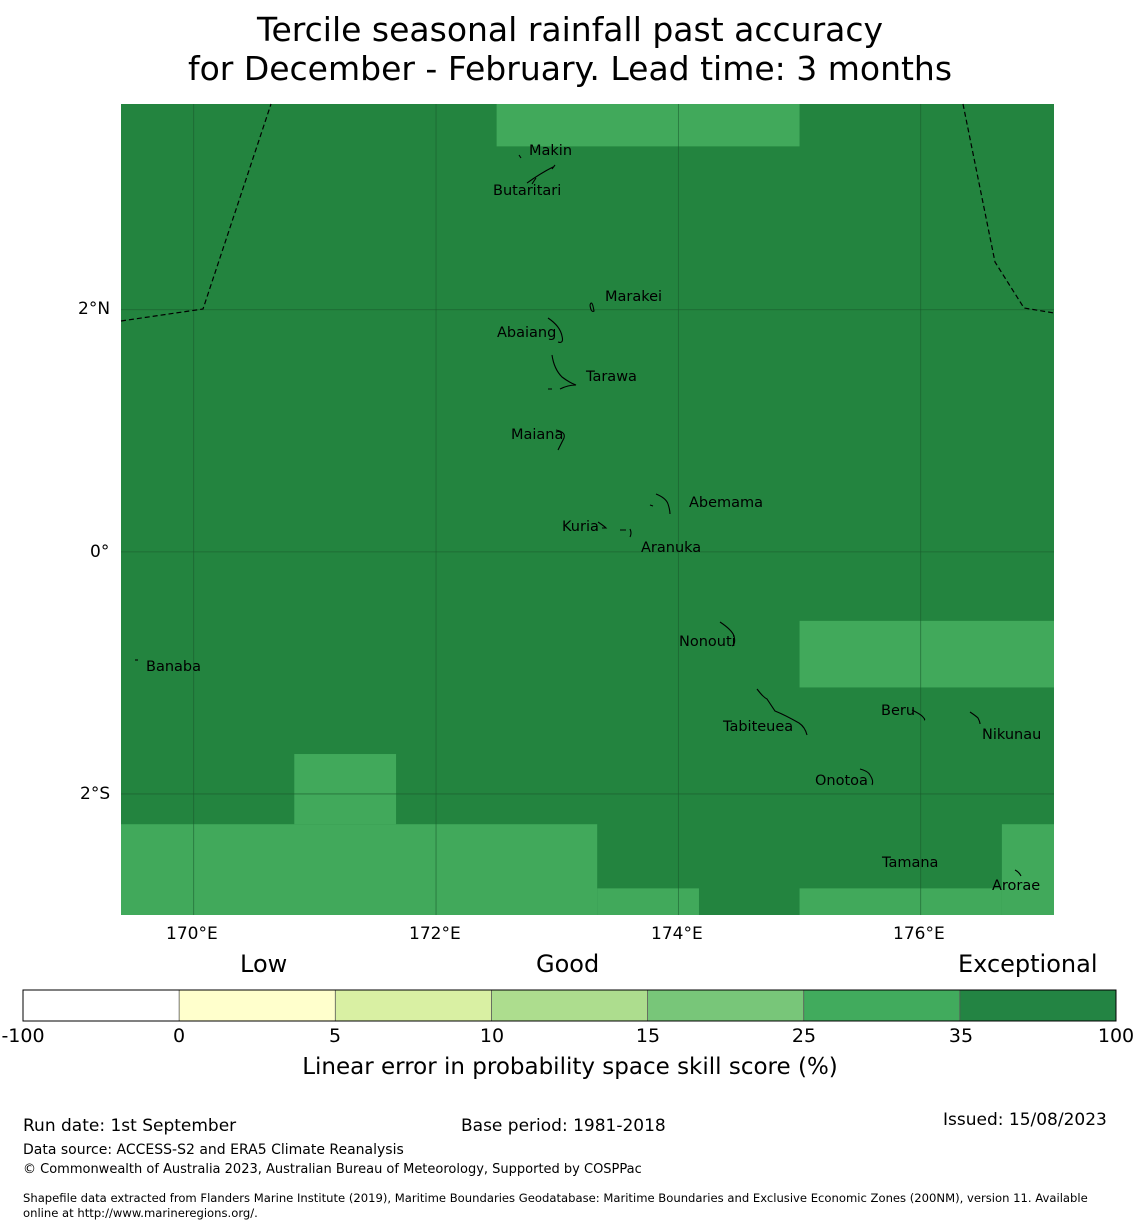  What do you see at coordinates (196, 212) in the screenshot?
I see `eez-boundary-west` at bounding box center [196, 212].